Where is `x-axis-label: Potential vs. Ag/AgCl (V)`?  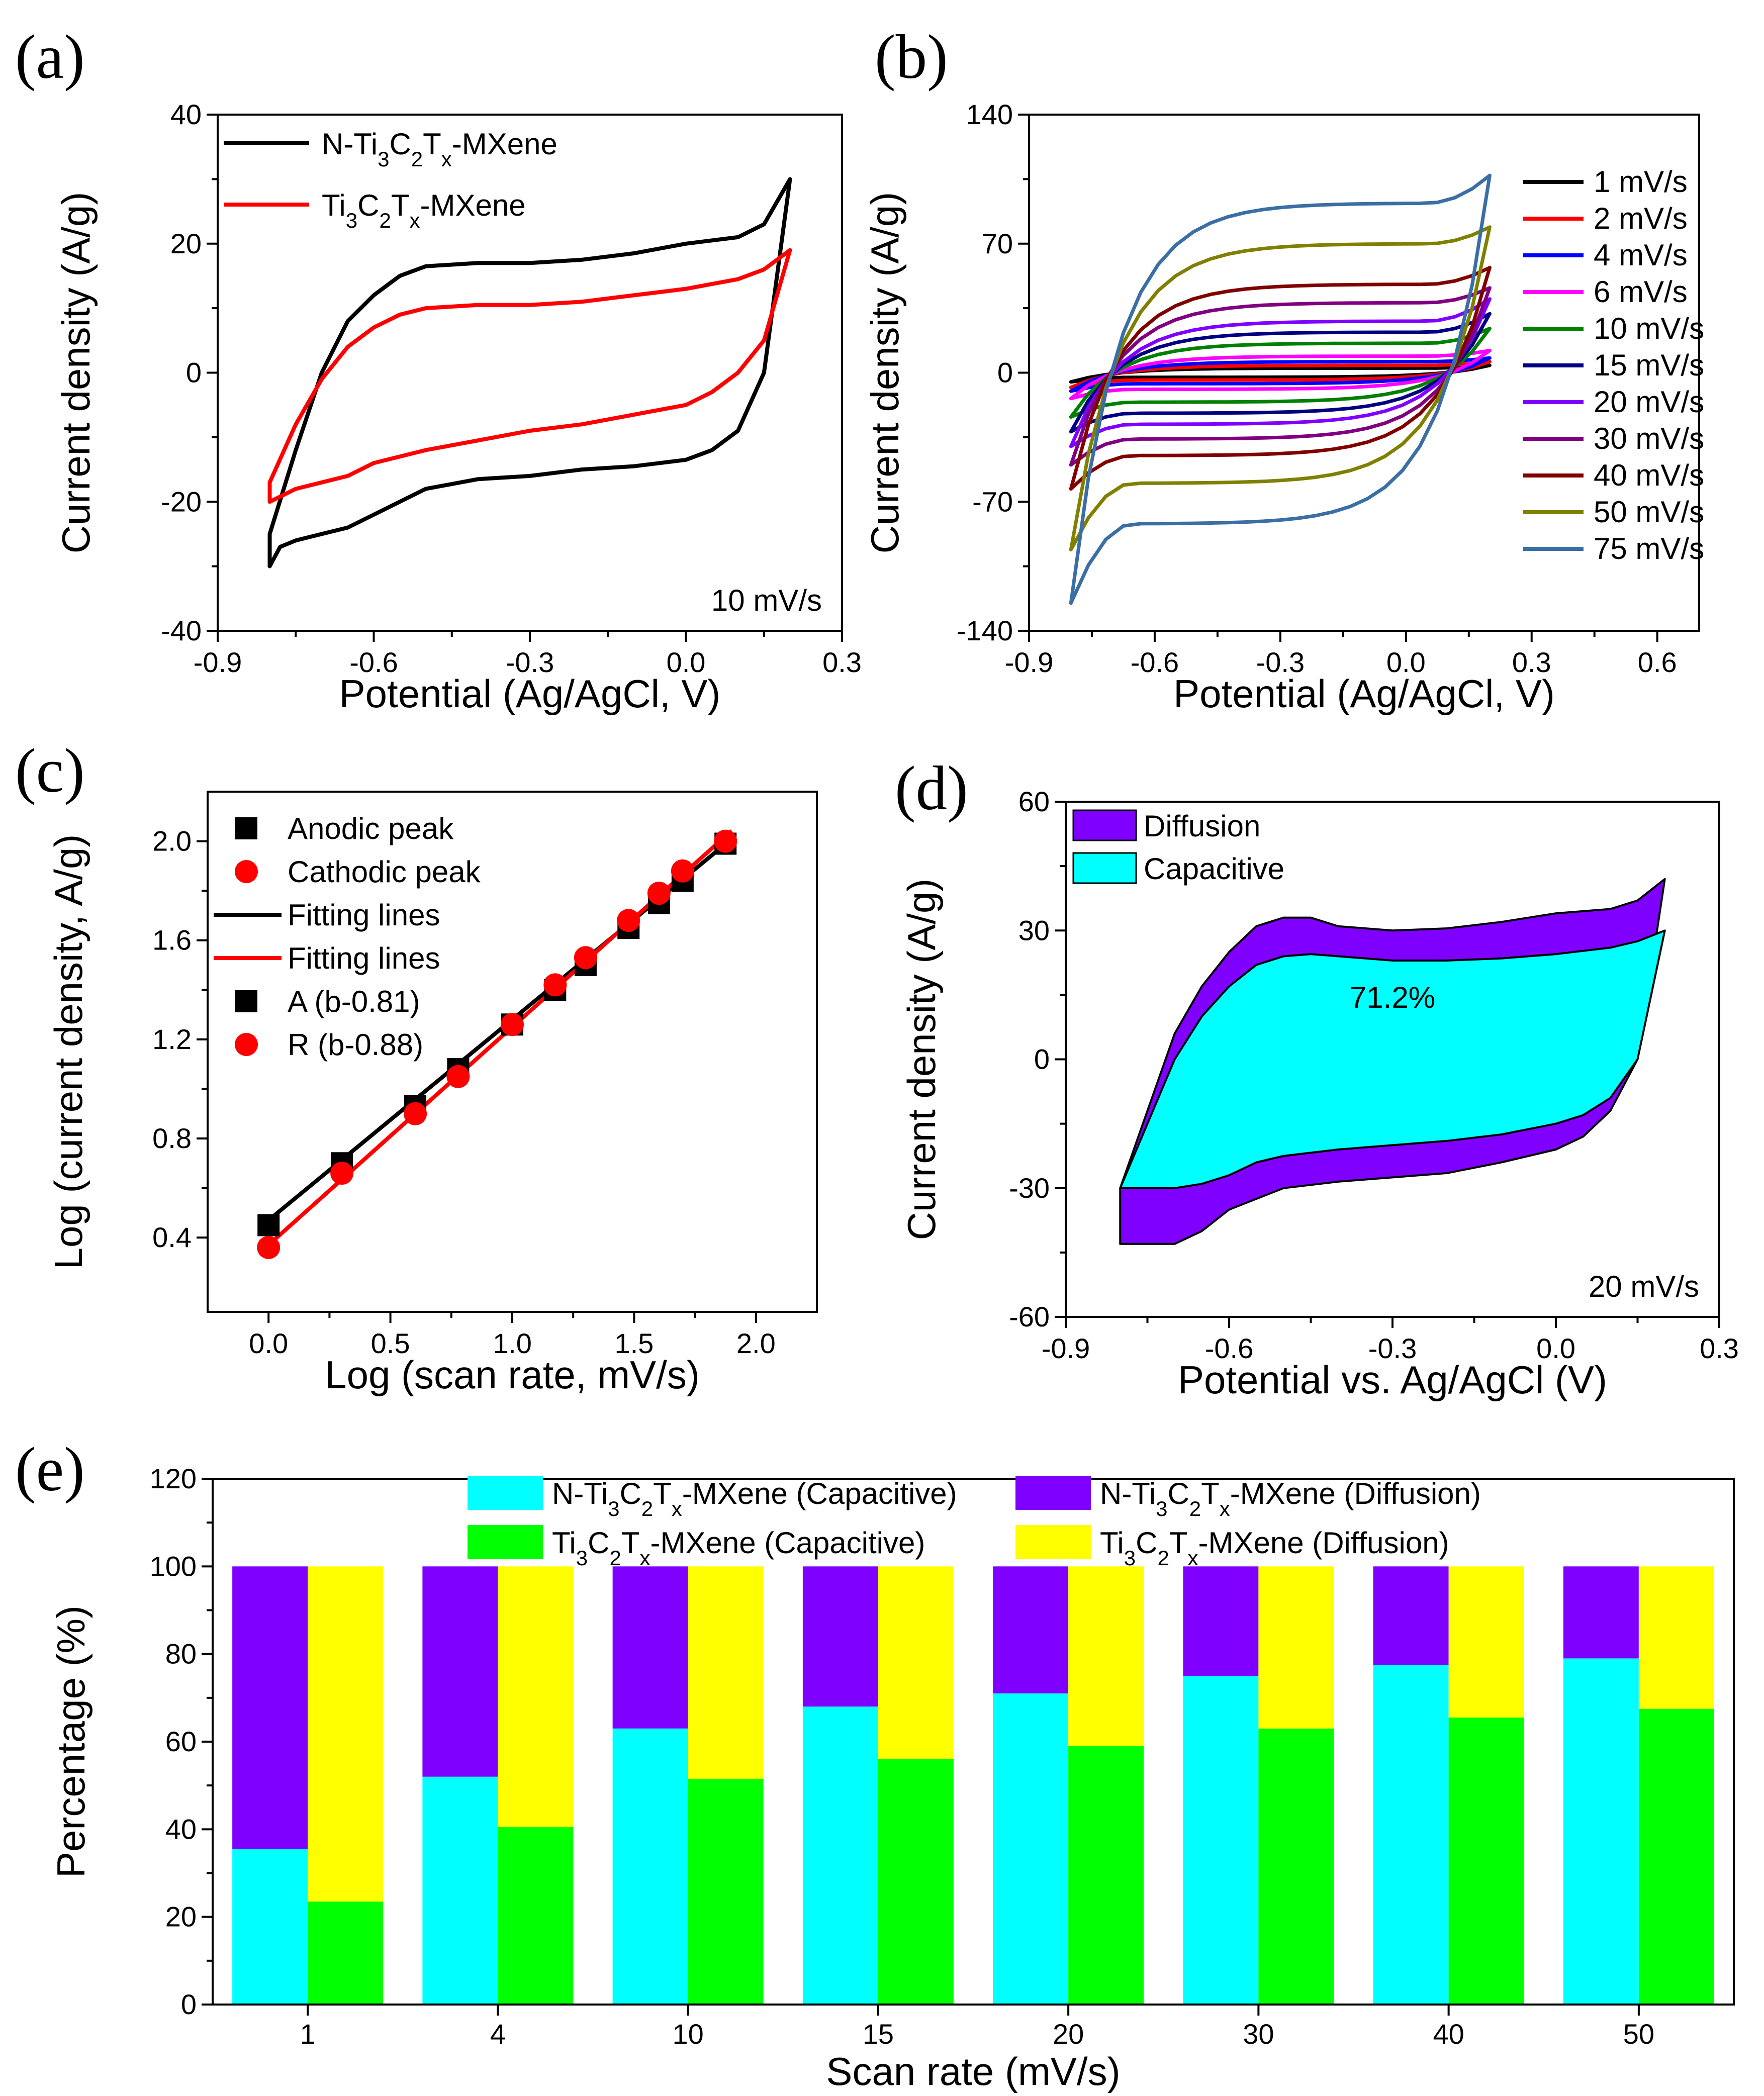
x-axis-label: Potential vs. Ag/AgCl (V) is located at coordinates (1392, 1380).